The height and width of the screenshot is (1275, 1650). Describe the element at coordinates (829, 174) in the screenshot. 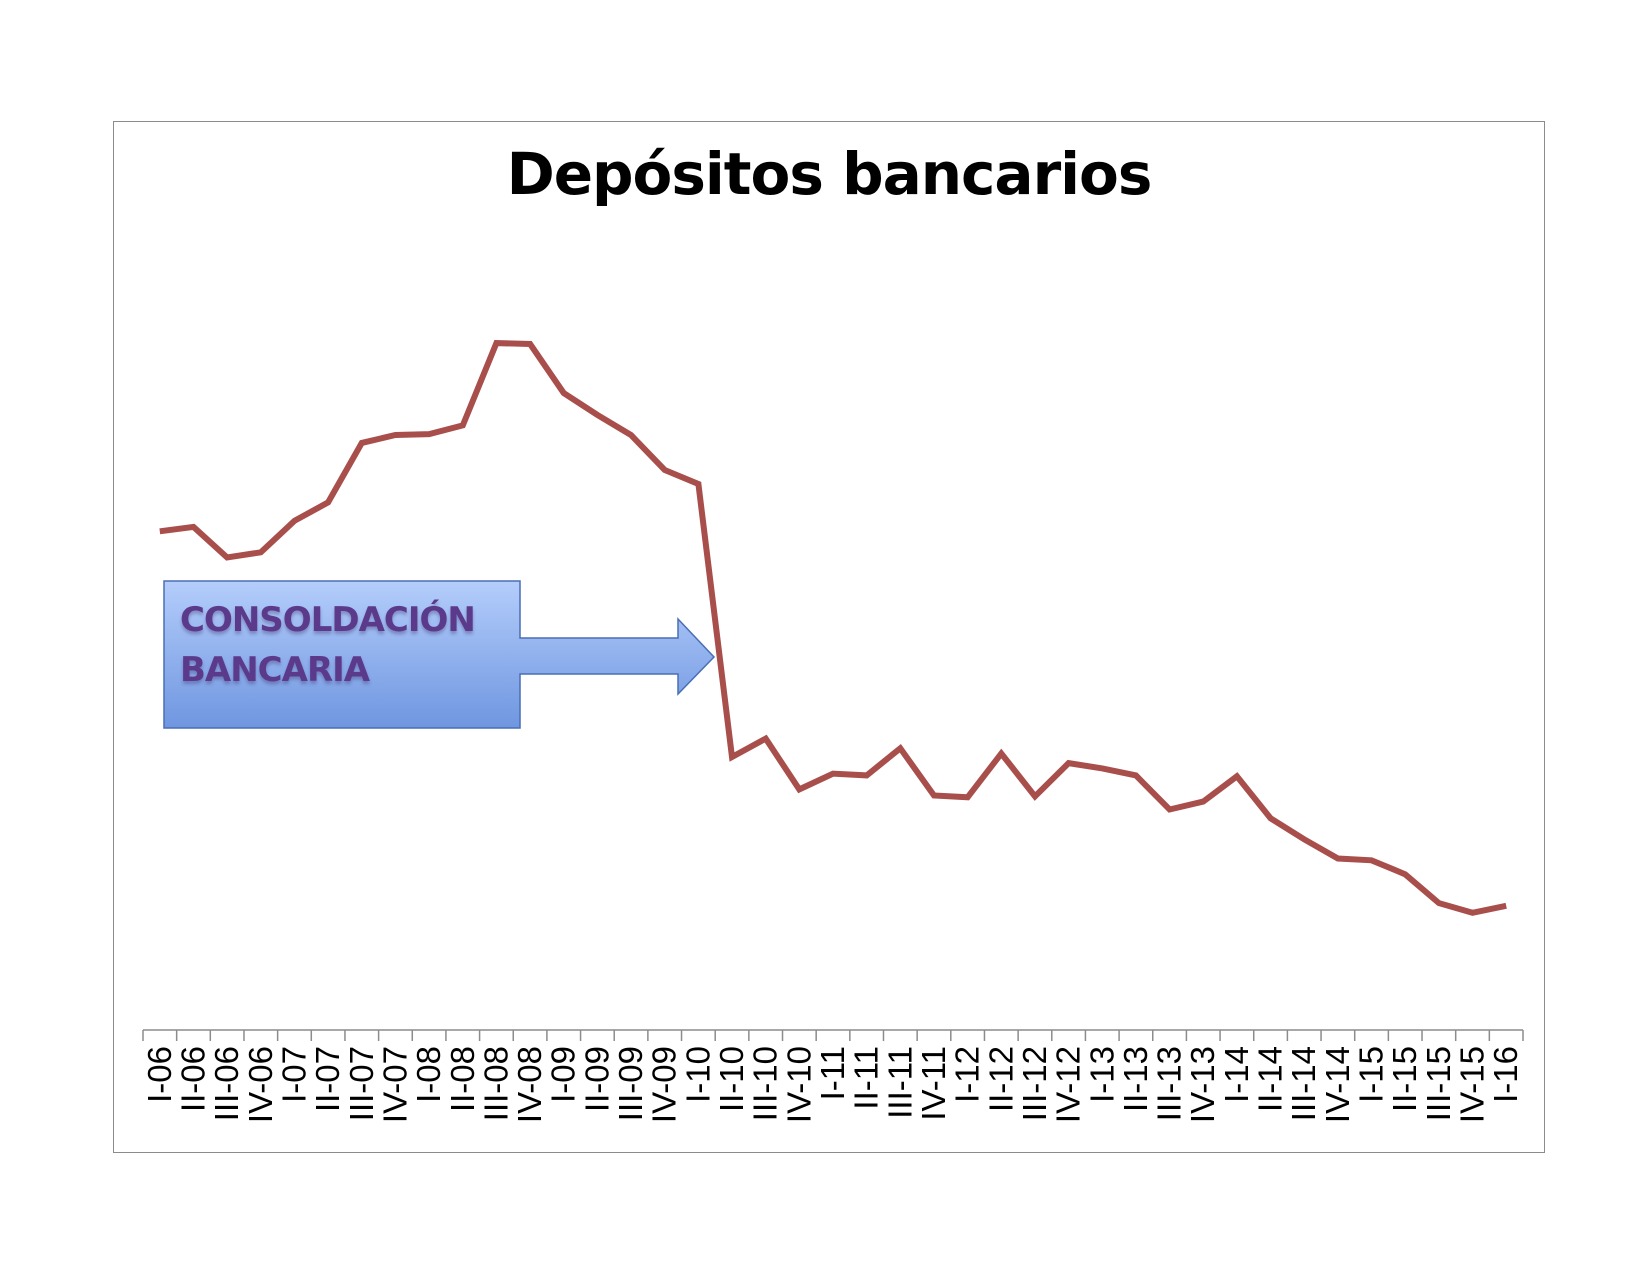

I see `chart-title: Depósitos bancarios` at that location.